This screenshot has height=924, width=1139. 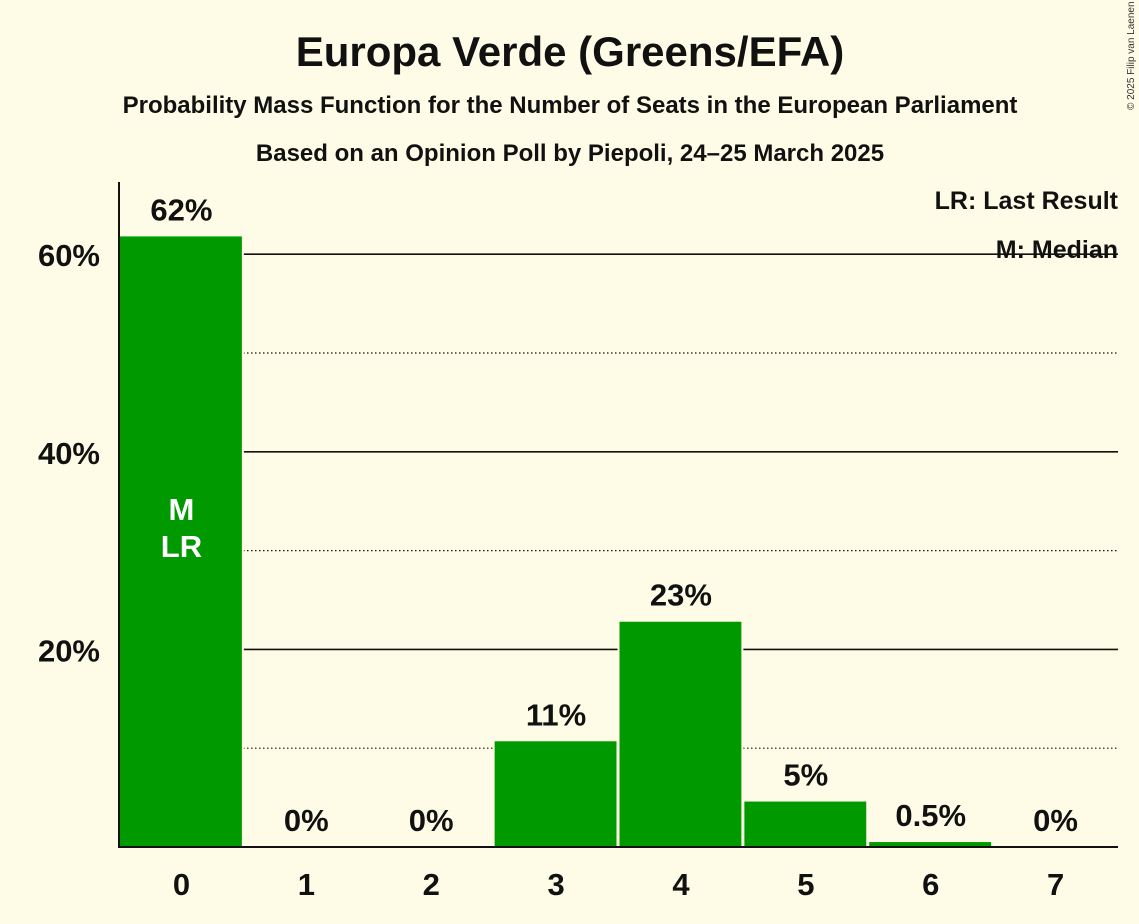 I want to click on y-tick-label-40: 40%, so click(x=69, y=453).